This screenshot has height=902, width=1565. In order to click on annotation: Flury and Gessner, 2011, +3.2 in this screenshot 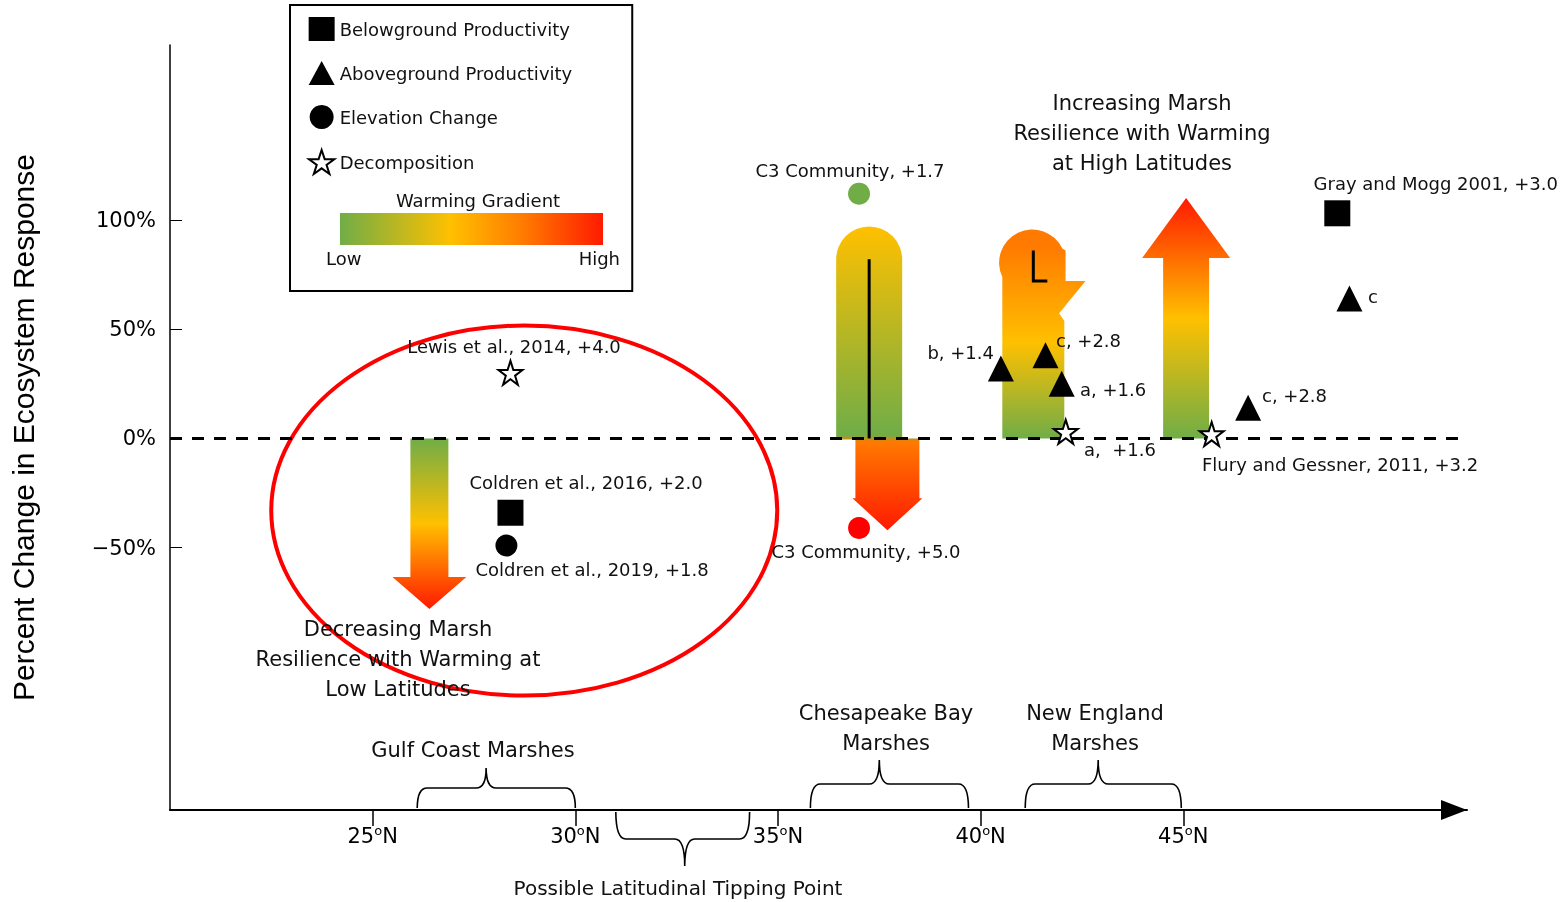, I will do `click(1340, 464)`.